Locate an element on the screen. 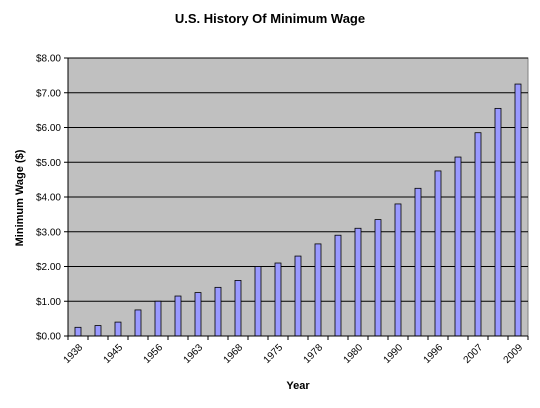  y-tick-label: $7.00 is located at coordinates (48, 93).